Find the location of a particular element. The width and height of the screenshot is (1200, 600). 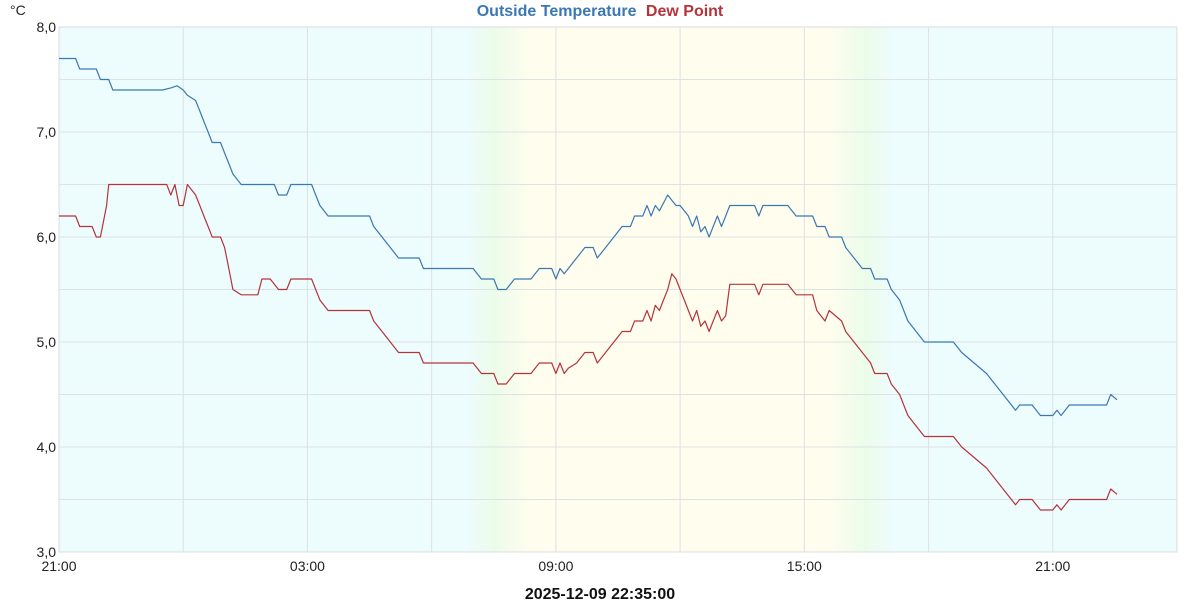

timestamp-footer: 2025-12-09 22:35:00 is located at coordinates (600, 593).